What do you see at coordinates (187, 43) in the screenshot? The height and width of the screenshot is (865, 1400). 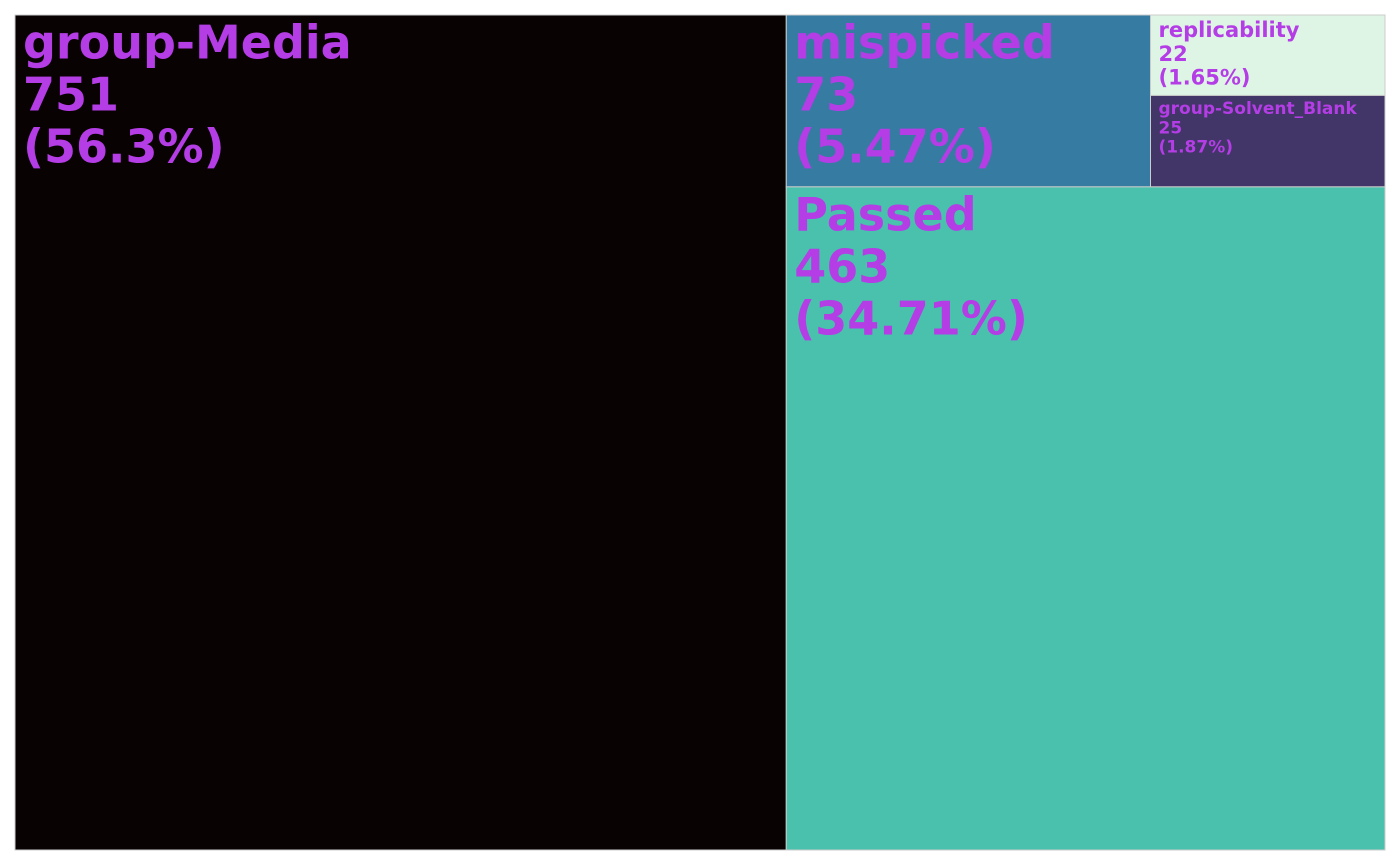 I see `tile-name-label: group-Media` at bounding box center [187, 43].